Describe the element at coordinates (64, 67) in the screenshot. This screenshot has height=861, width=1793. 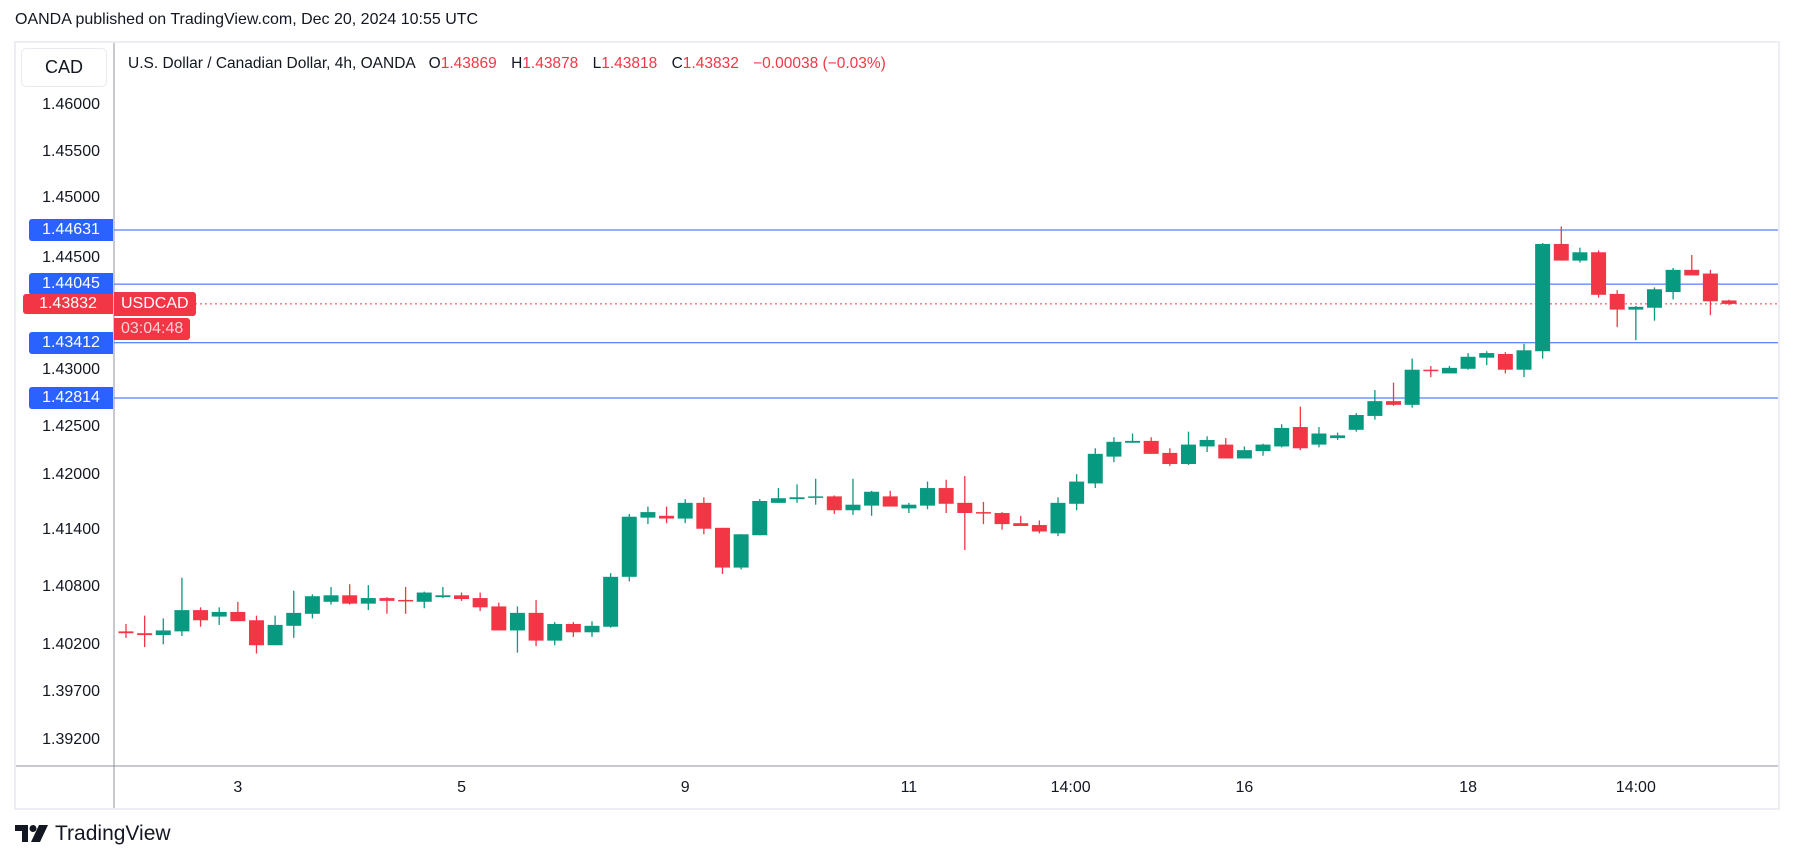
I see `currency-button: CAD` at that location.